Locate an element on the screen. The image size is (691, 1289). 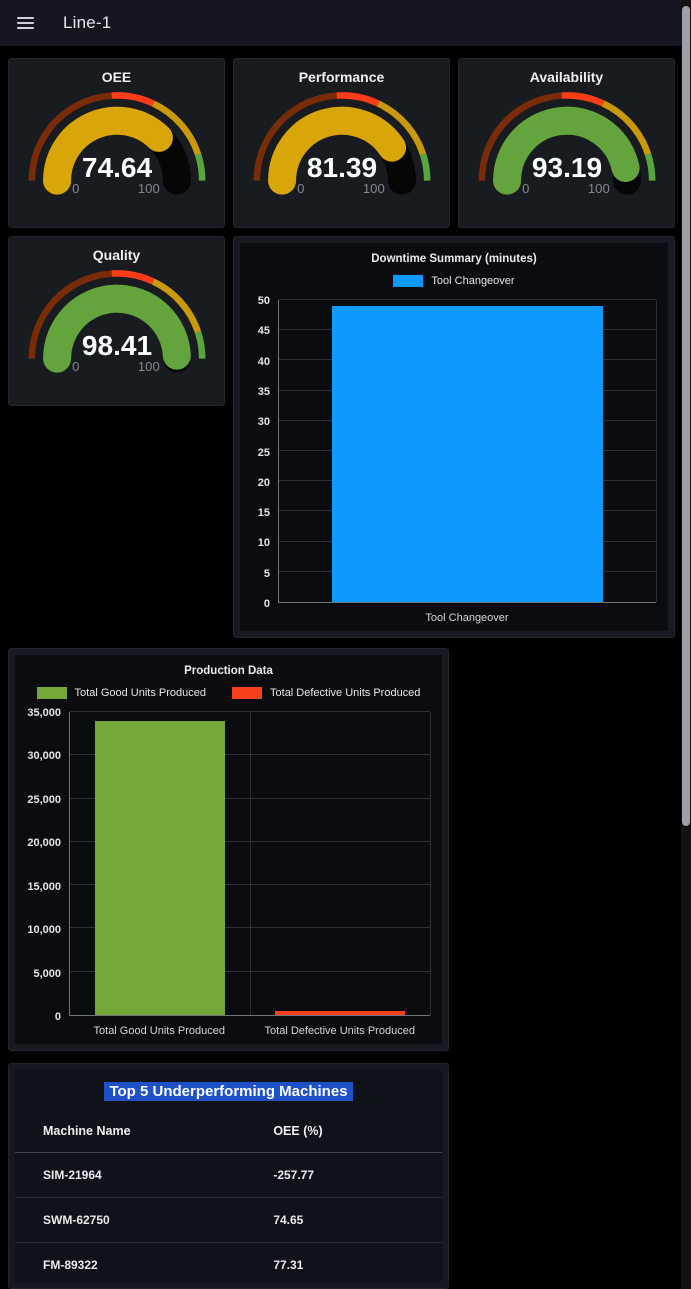
gauge-value-text: 81.39 is located at coordinates (341, 167).